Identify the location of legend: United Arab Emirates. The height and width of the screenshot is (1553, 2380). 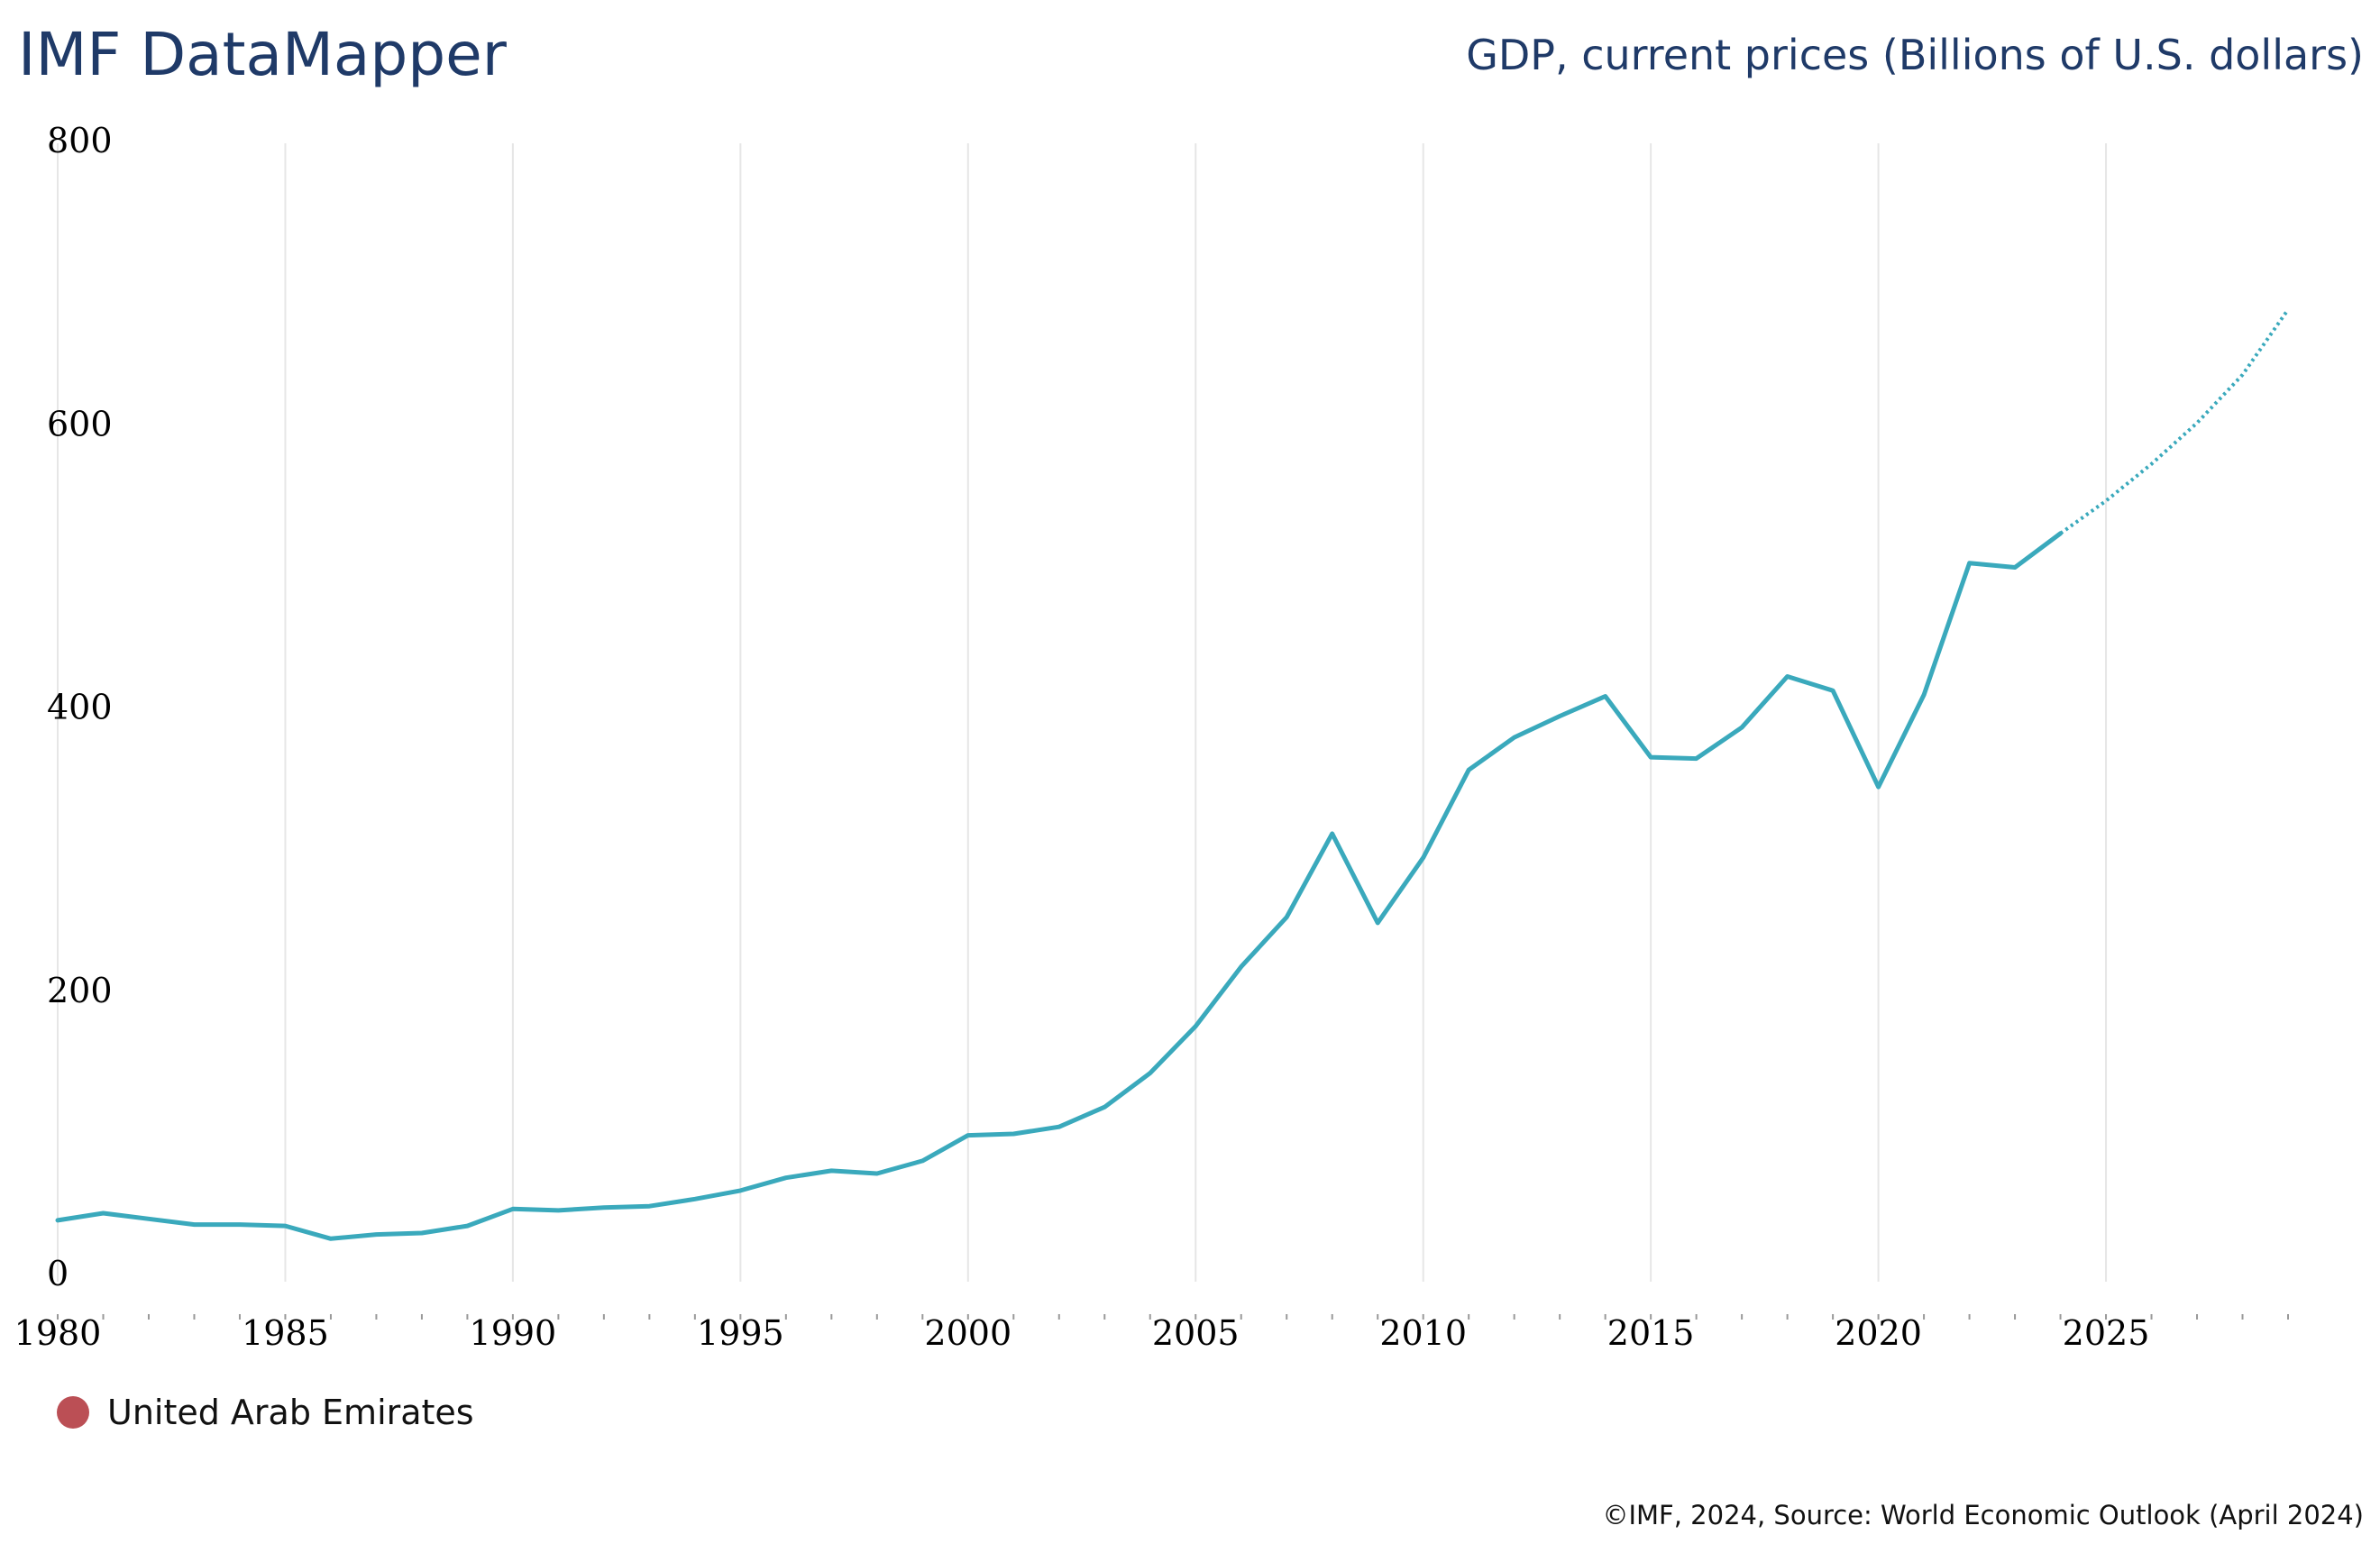
(265, 1412).